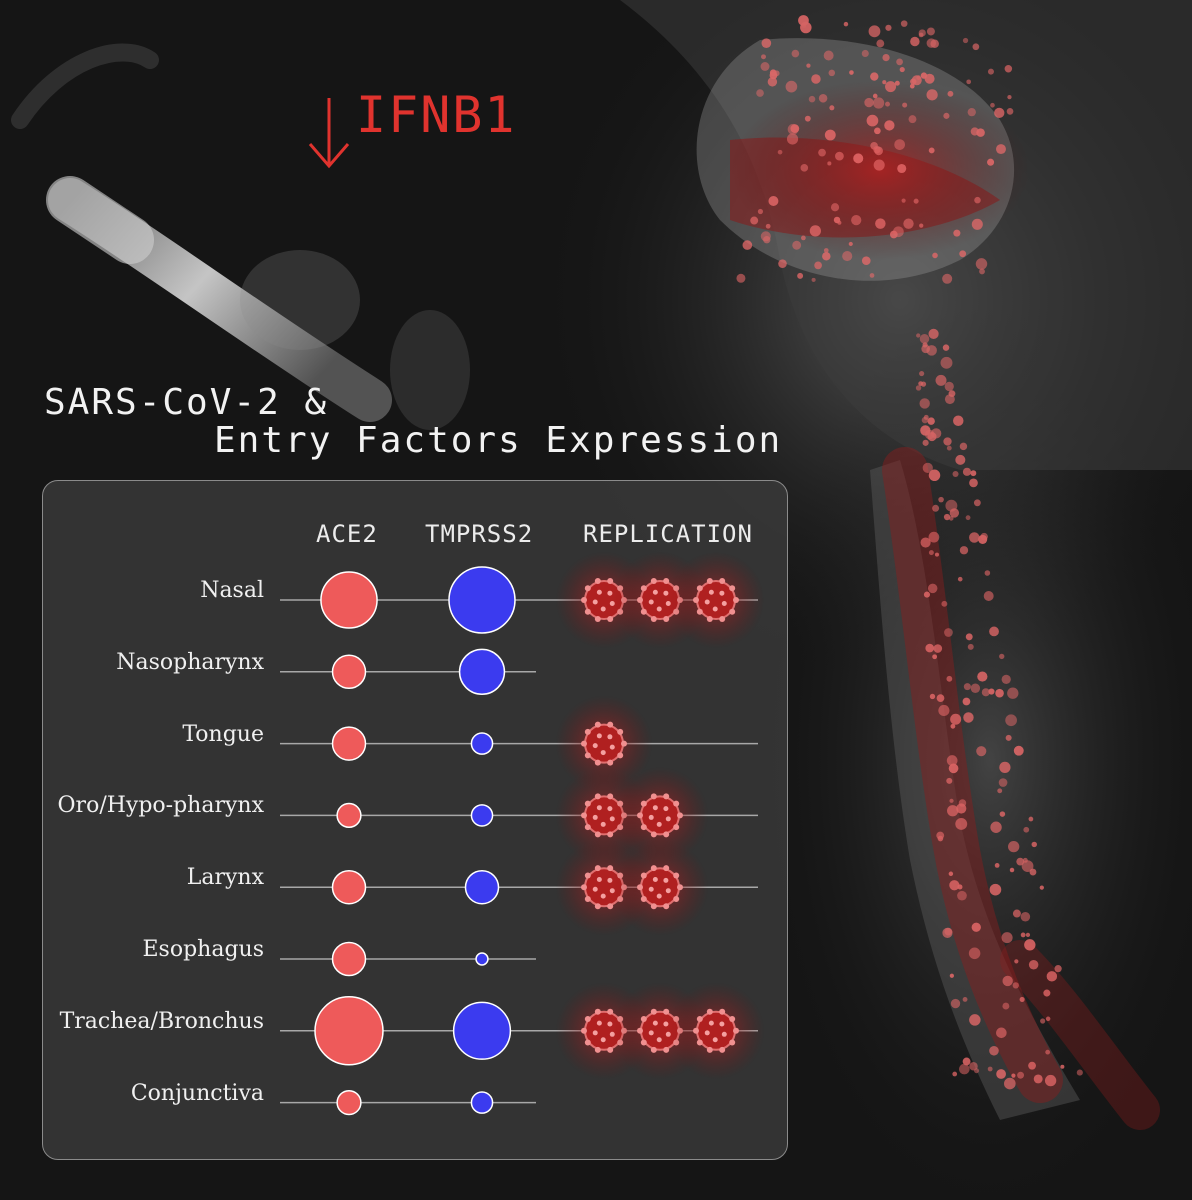  I want to click on row-label: Trachea/Bronchus, so click(161, 1021).